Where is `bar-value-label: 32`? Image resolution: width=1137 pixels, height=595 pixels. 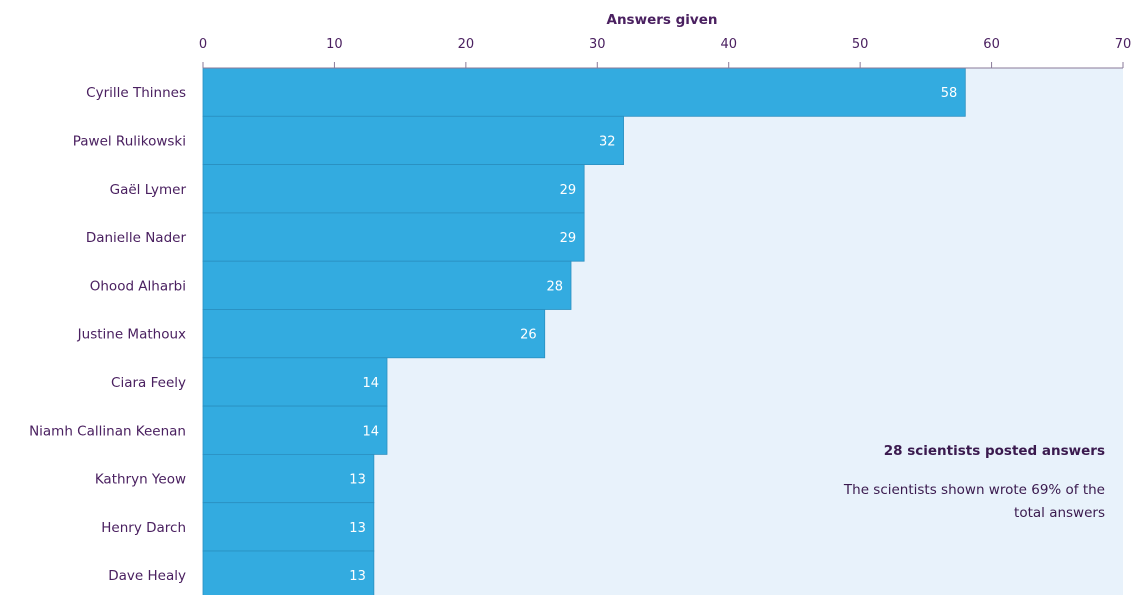
bar-value-label: 32 is located at coordinates (607, 141).